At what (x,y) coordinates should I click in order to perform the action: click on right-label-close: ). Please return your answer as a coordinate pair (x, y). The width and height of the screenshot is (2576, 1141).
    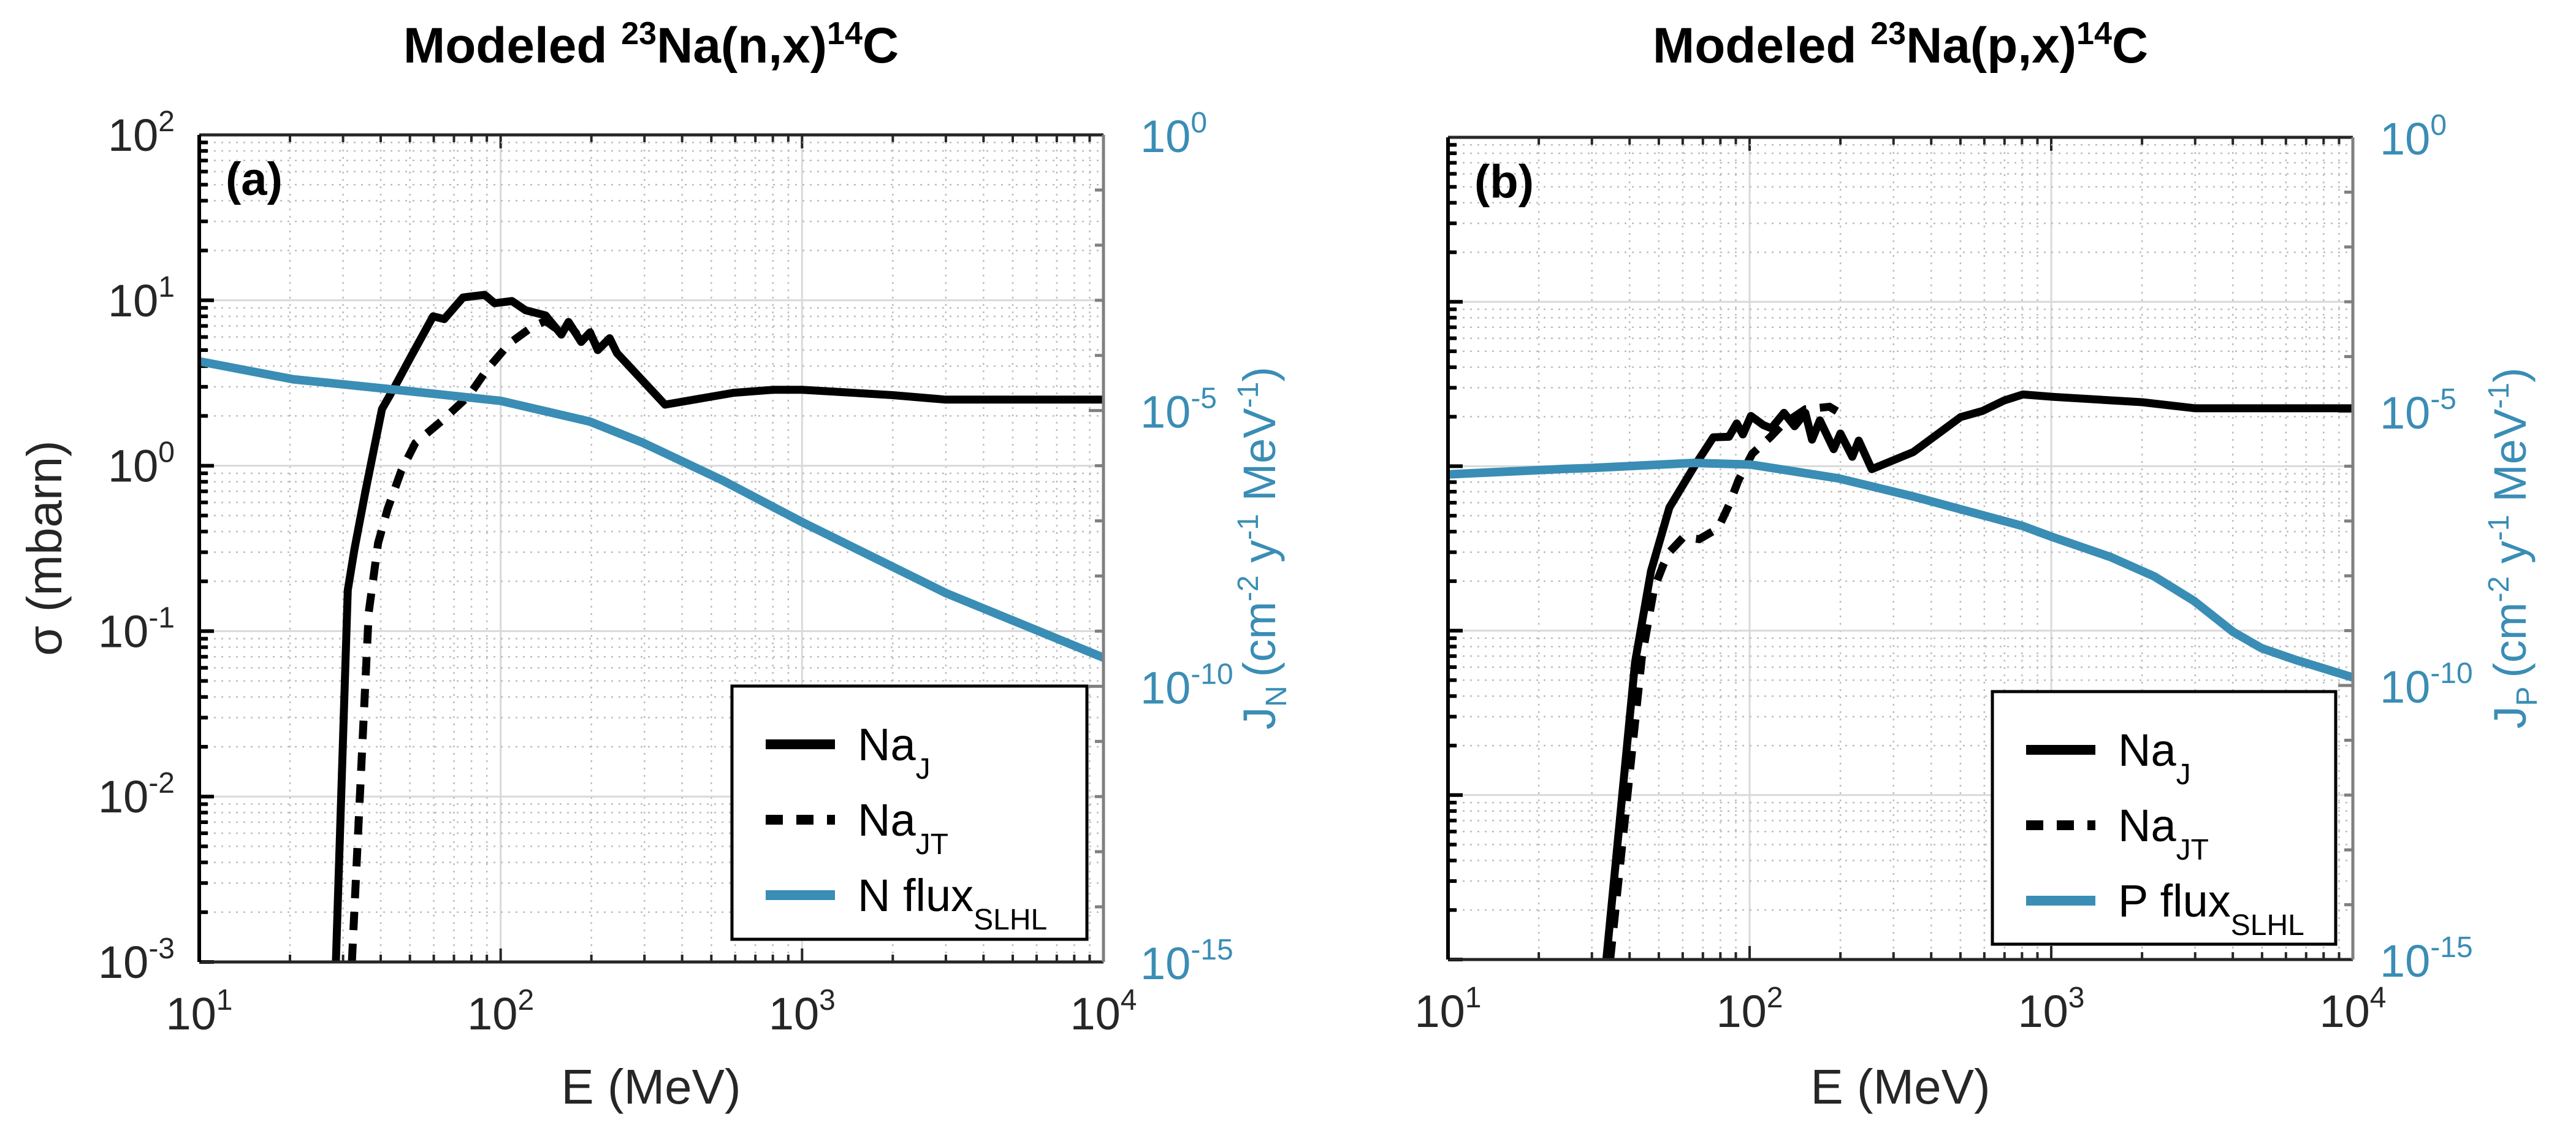
    Looking at the image, I should click on (2510, 375).